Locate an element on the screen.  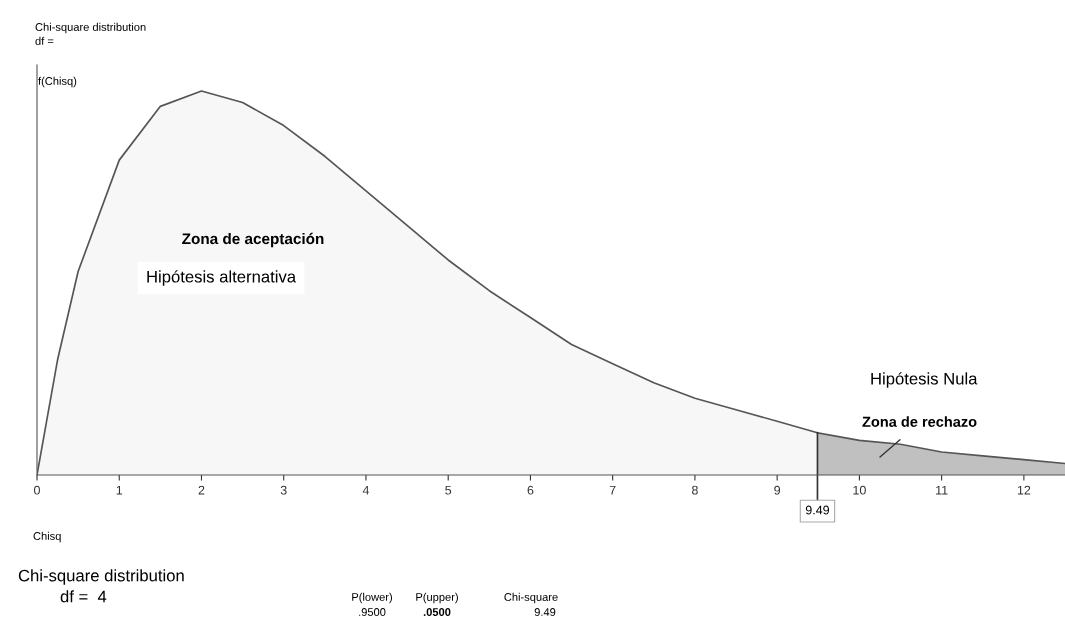
x-tick-label: 7 is located at coordinates (612, 490).